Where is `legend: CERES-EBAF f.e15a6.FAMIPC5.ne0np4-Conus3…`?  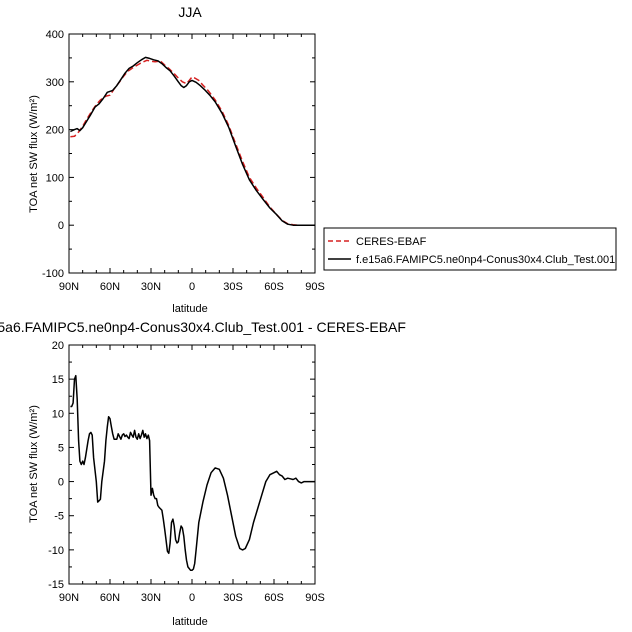
legend: CERES-EBAF f.e15a6.FAMIPC5.ne0np4-Conus3… is located at coordinates (470, 249).